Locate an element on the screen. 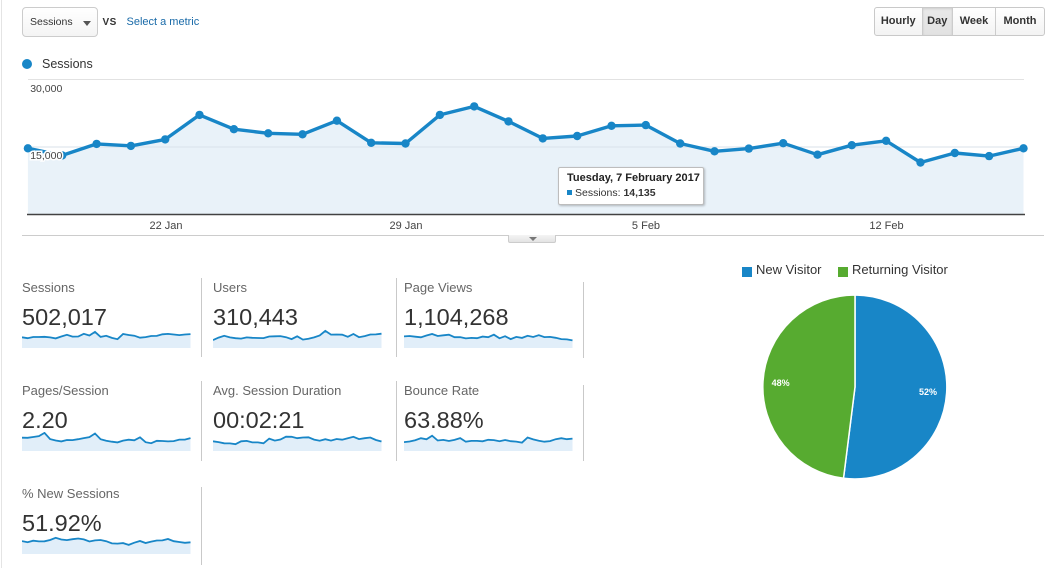 This screenshot has width=1058, height=568. svg-text: 30,000 is located at coordinates (46, 89).